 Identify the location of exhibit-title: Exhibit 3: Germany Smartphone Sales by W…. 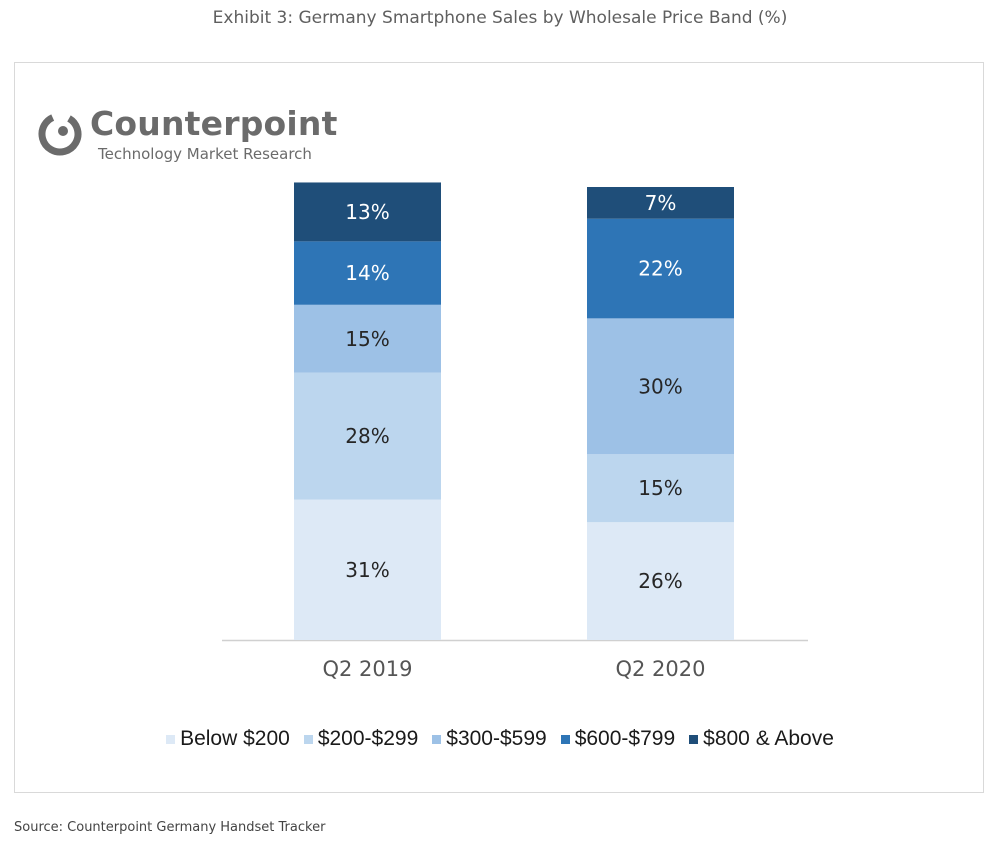
(500, 18).